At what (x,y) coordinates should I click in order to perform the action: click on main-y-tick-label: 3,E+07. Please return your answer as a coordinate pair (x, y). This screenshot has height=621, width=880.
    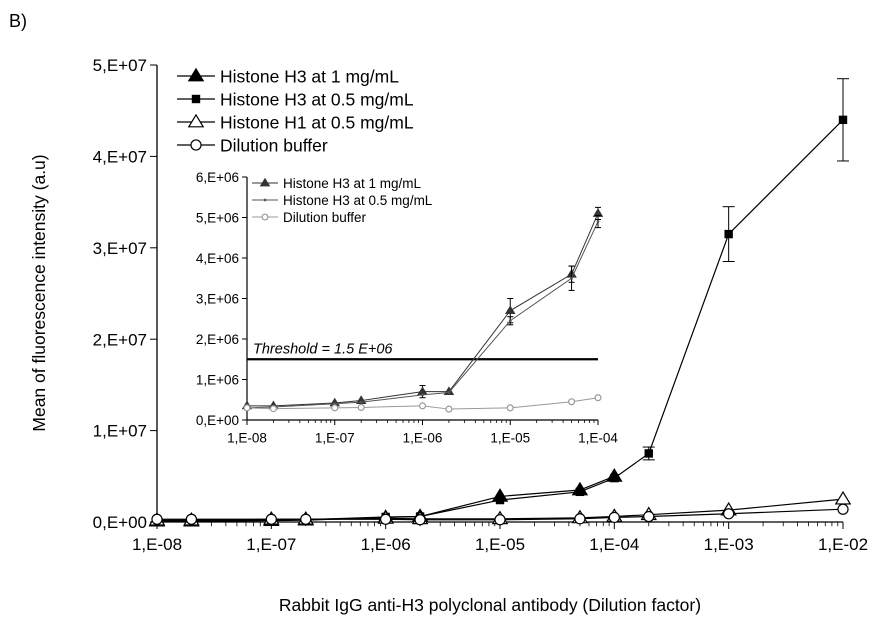
    Looking at the image, I should click on (120, 248).